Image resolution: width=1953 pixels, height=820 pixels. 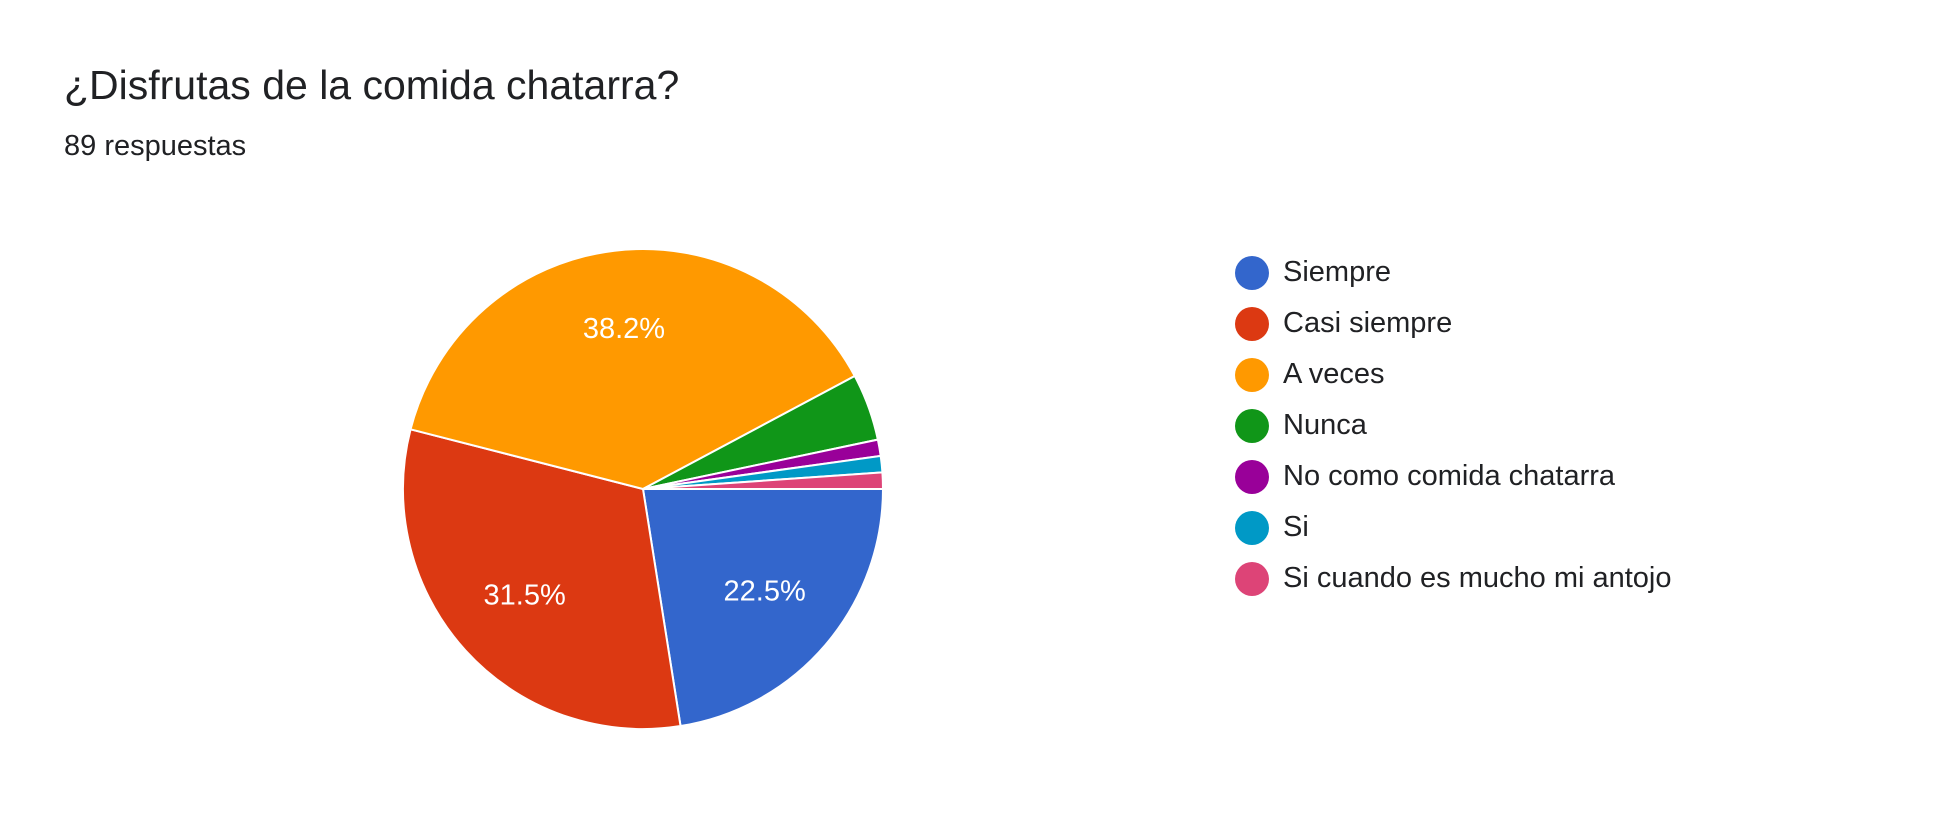 What do you see at coordinates (1337, 272) in the screenshot?
I see `legend-label: Siempre` at bounding box center [1337, 272].